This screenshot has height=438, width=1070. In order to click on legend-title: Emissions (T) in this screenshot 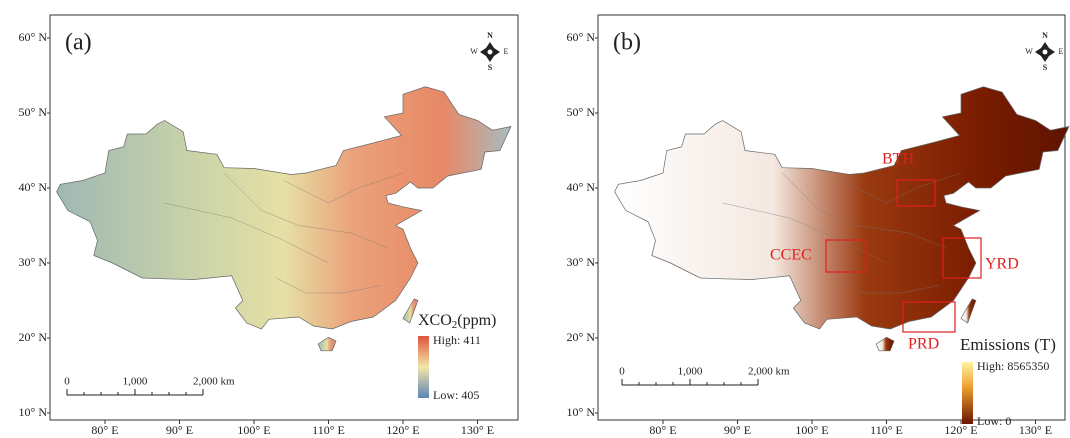, I will do `click(1008, 344)`.